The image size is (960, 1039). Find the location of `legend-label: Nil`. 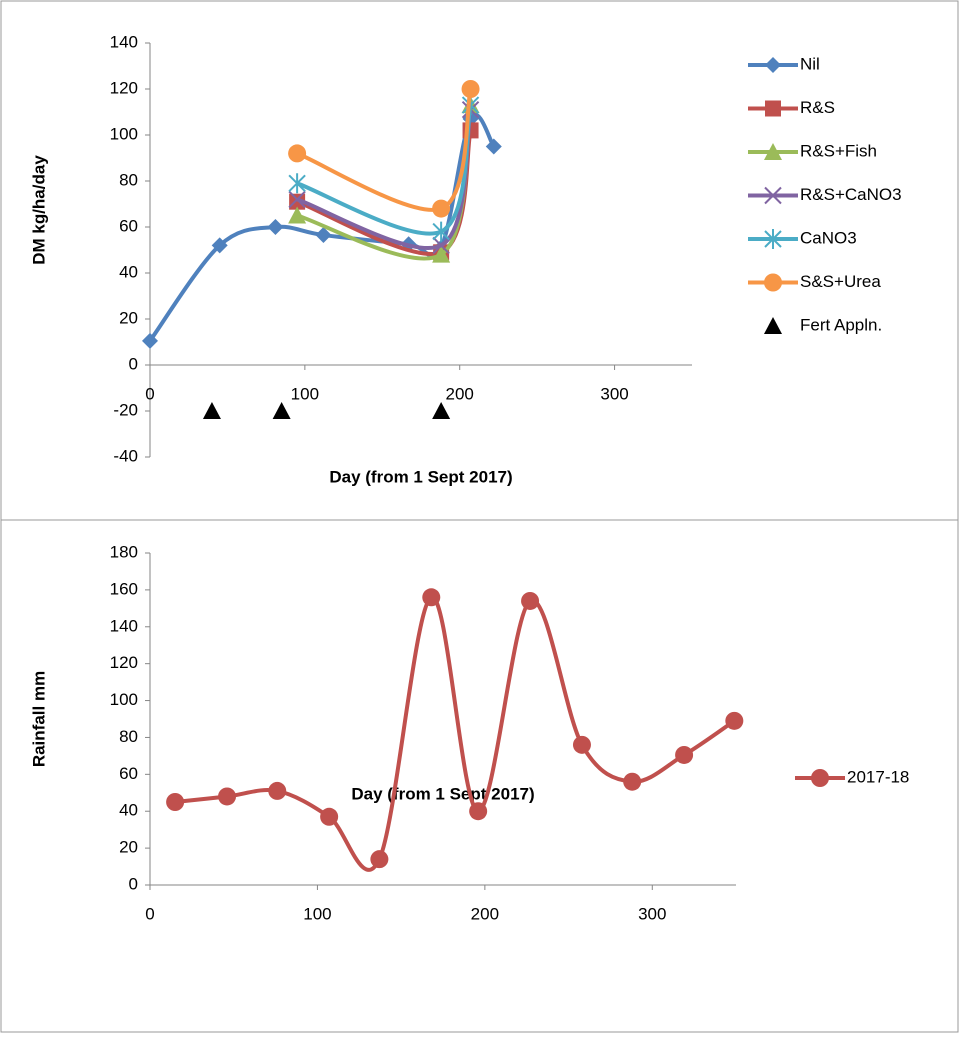

legend-label: Nil is located at coordinates (810, 63).